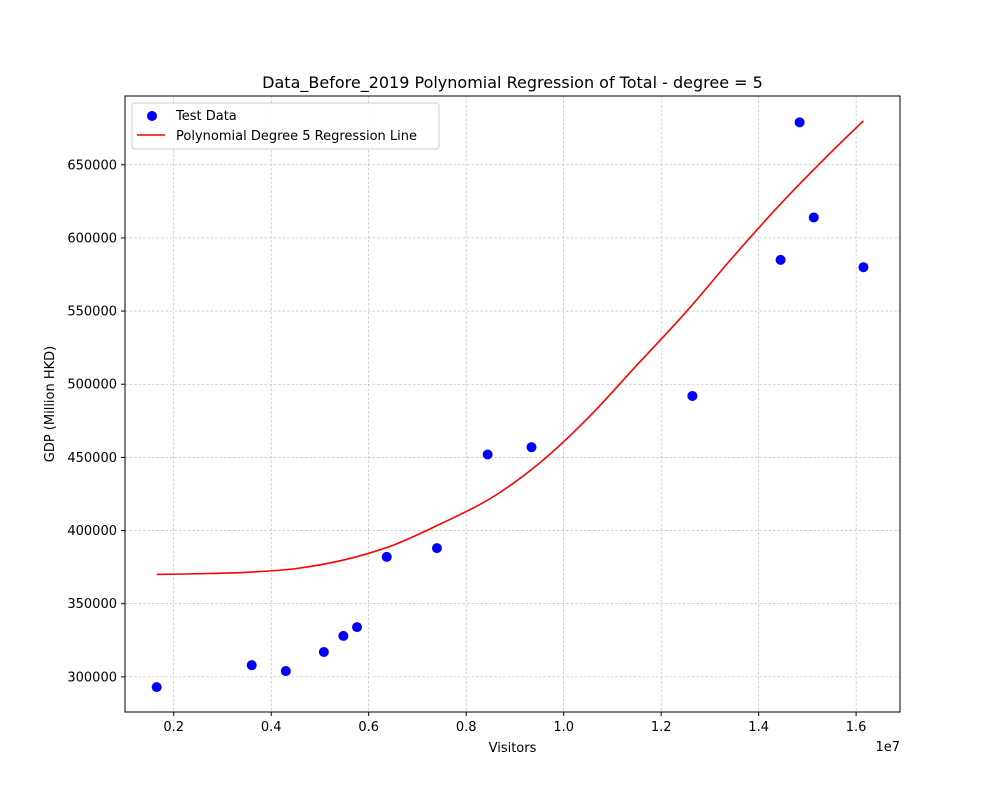 The height and width of the screenshot is (800, 1000). Describe the element at coordinates (92, 677) in the screenshot. I see `y-tick-label: 300000` at that location.